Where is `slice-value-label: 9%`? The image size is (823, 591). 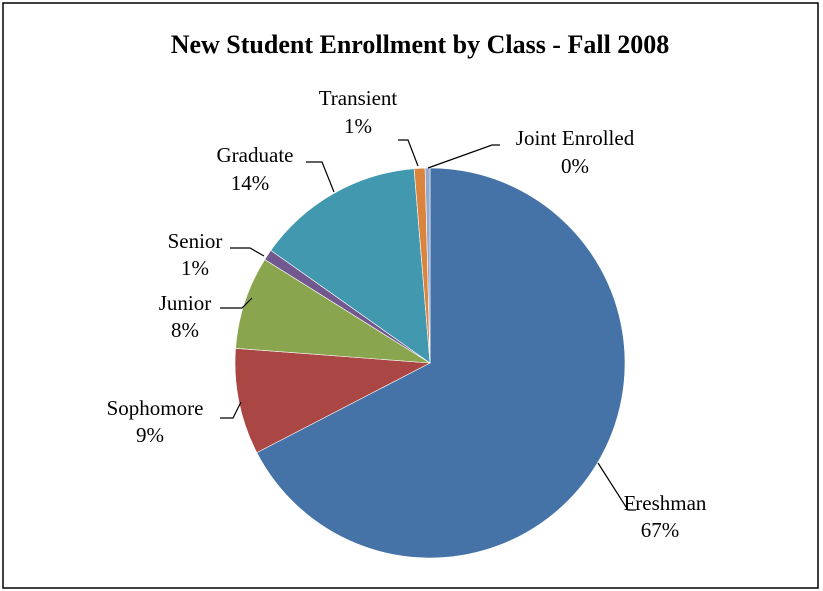 slice-value-label: 9% is located at coordinates (150, 435).